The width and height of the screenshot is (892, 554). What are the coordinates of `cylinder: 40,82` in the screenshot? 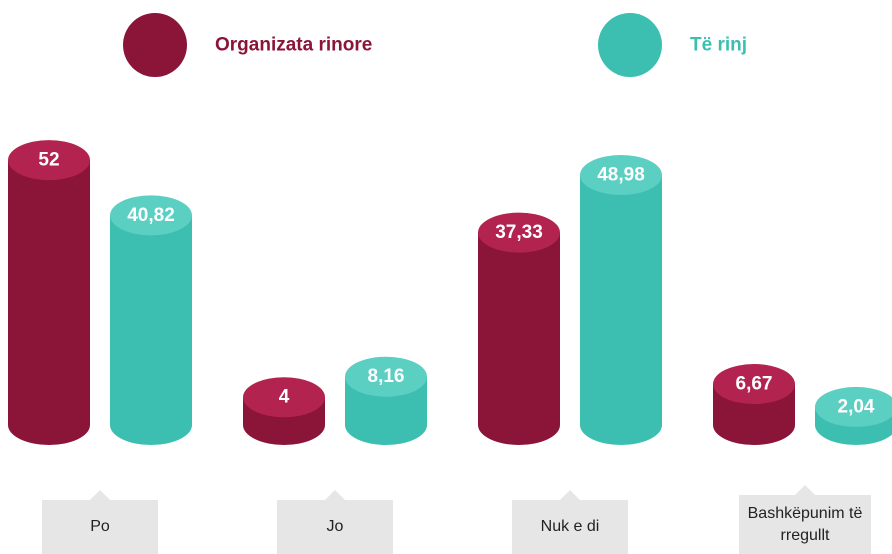 It's located at (151, 320).